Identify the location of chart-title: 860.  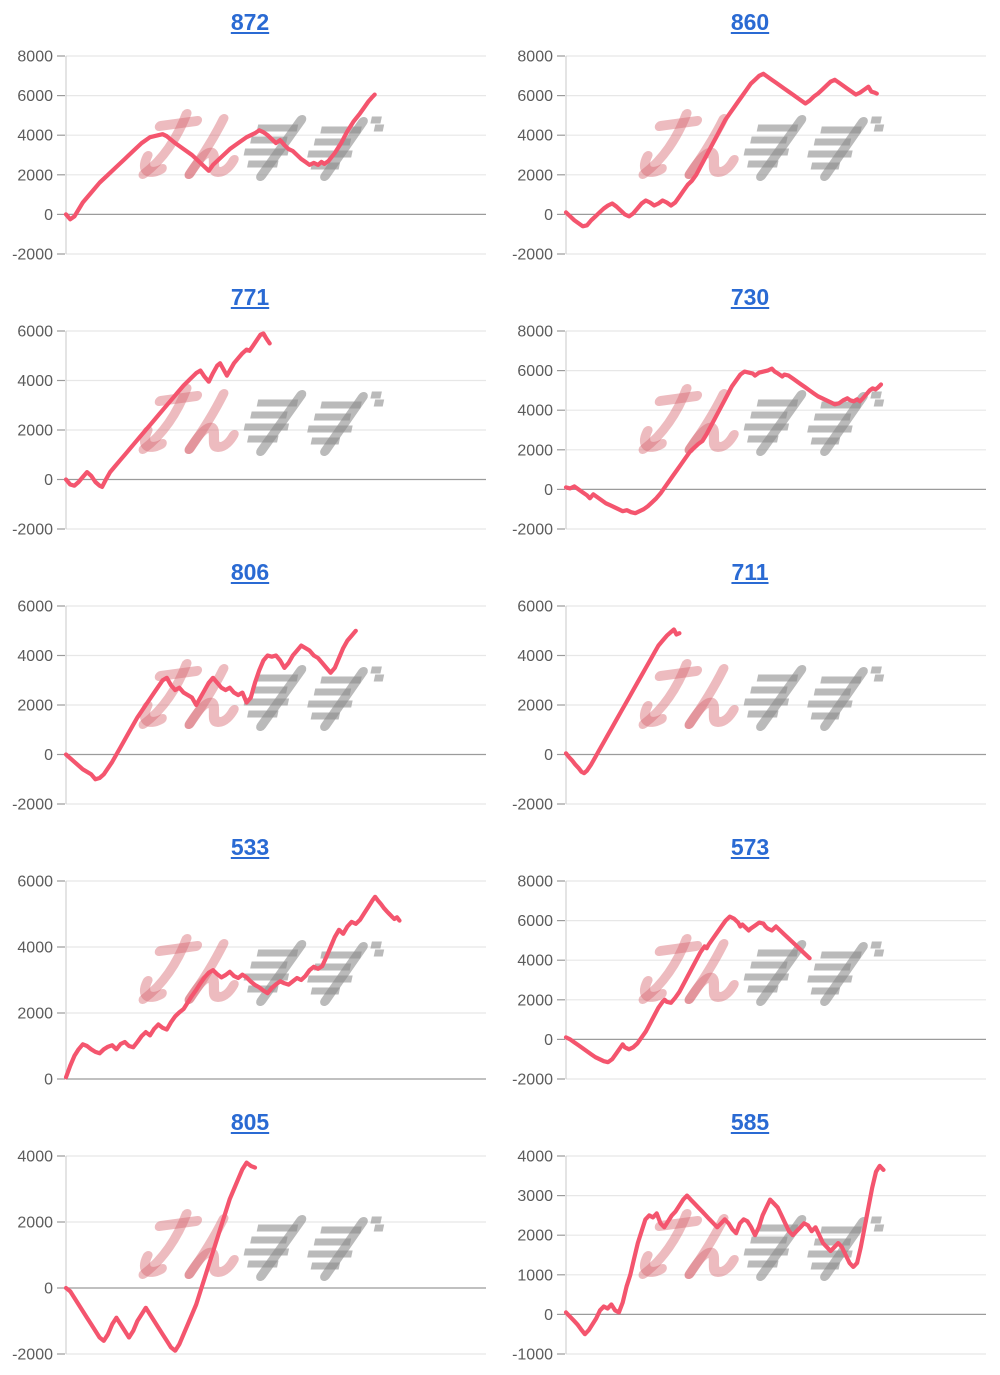
(750, 21).